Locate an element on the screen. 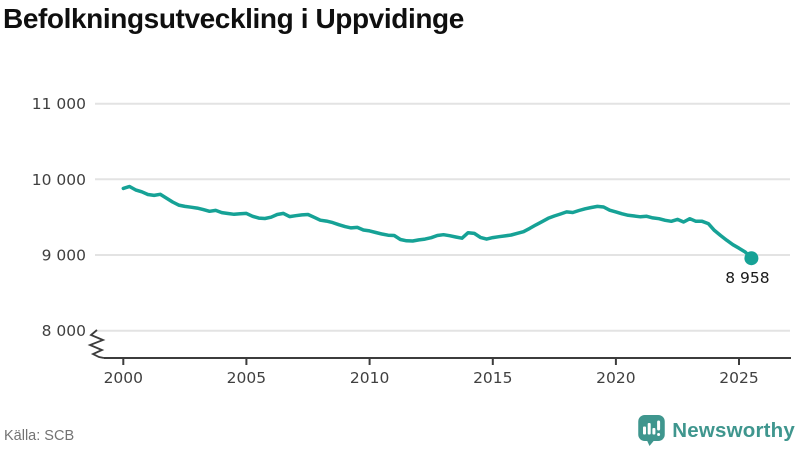 The width and height of the screenshot is (800, 450). x-tick-label: 2005 is located at coordinates (246, 378).